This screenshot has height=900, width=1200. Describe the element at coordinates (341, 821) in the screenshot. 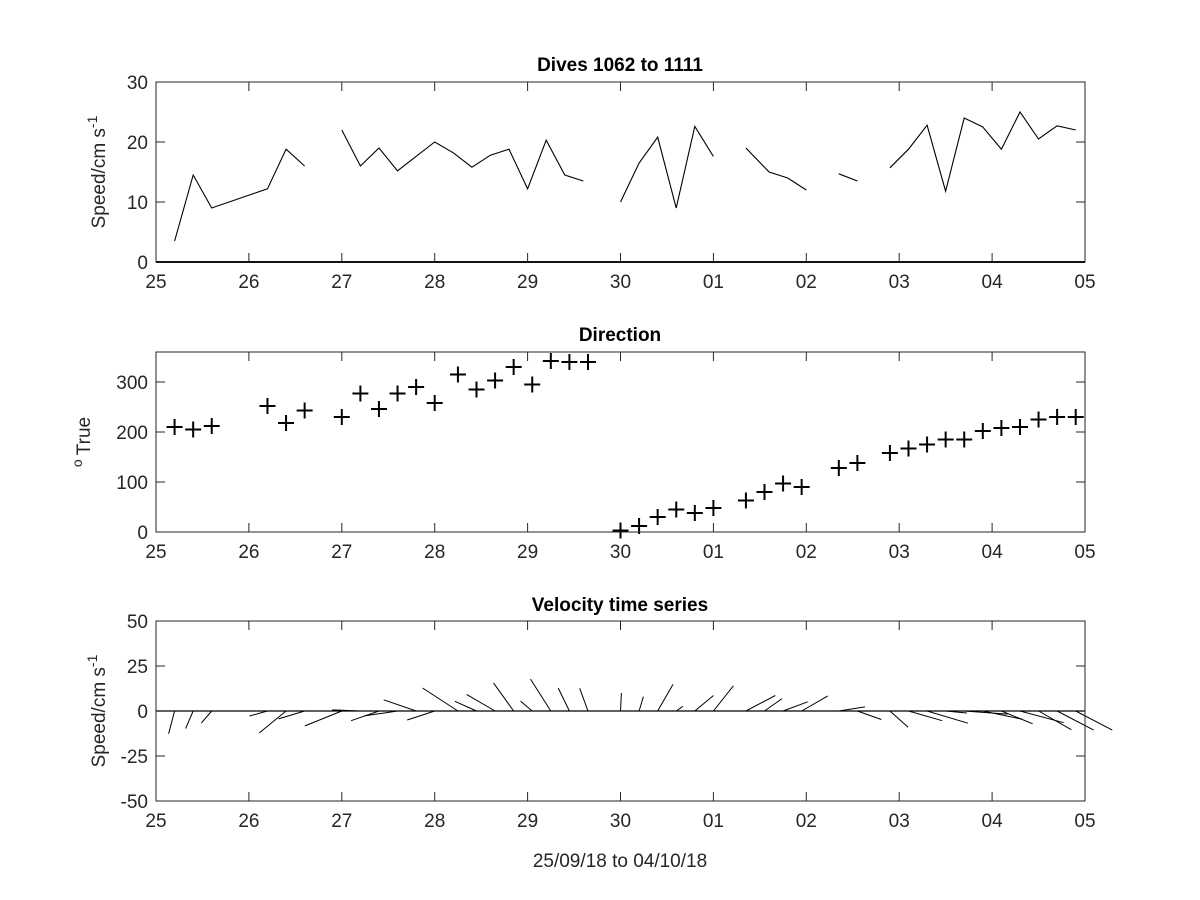

I see `velocity-x-tick-label: 27` at that location.